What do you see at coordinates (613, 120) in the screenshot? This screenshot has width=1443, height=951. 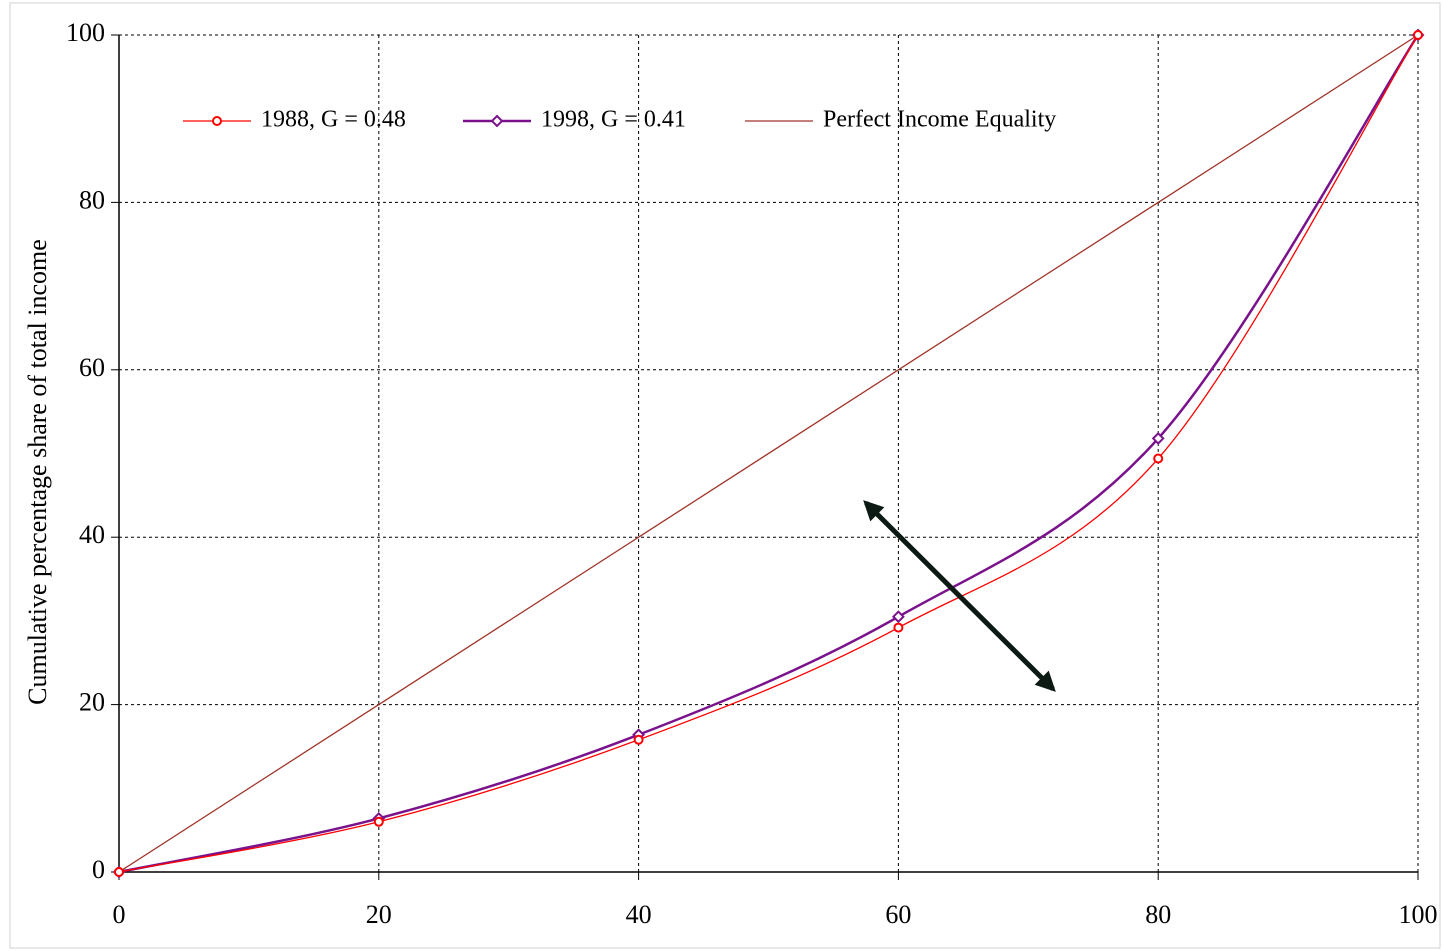 I see `legend-label: 1998, G = 0.41` at bounding box center [613, 120].